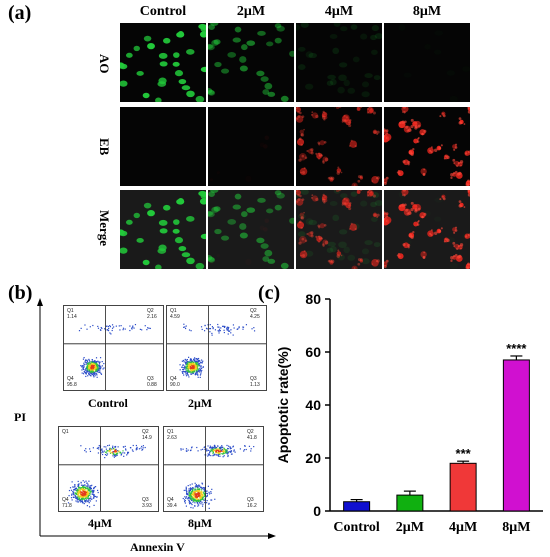 This screenshot has width=550, height=557. I want to click on quadrant-label-q2: Q2 2.16, so click(152, 314).